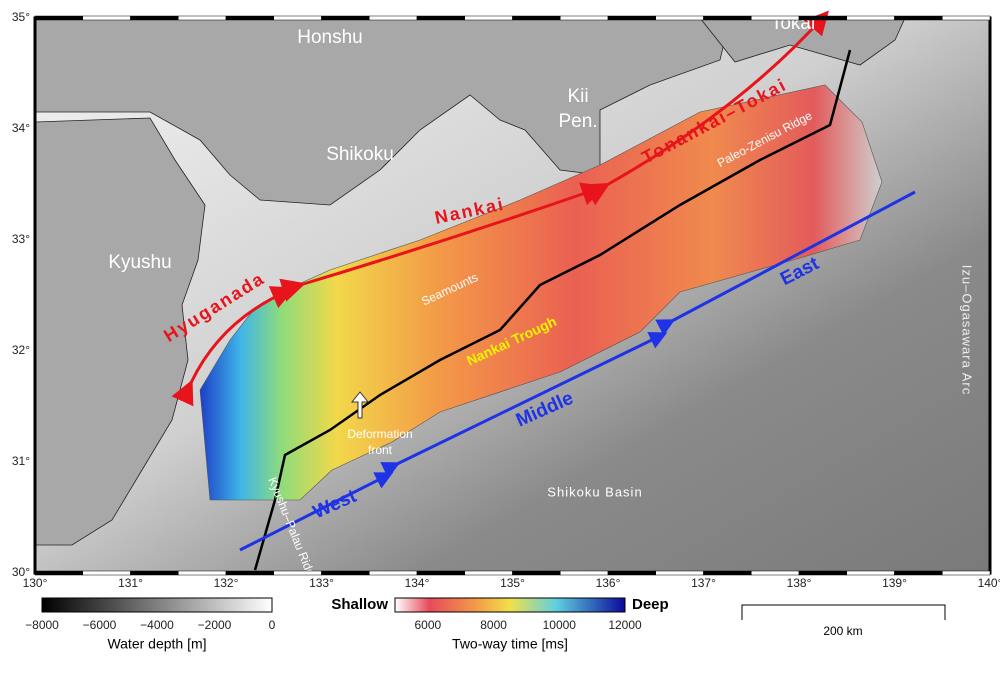 This screenshot has width=1000, height=674. I want to click on label: Shikoku Basin, so click(594, 491).